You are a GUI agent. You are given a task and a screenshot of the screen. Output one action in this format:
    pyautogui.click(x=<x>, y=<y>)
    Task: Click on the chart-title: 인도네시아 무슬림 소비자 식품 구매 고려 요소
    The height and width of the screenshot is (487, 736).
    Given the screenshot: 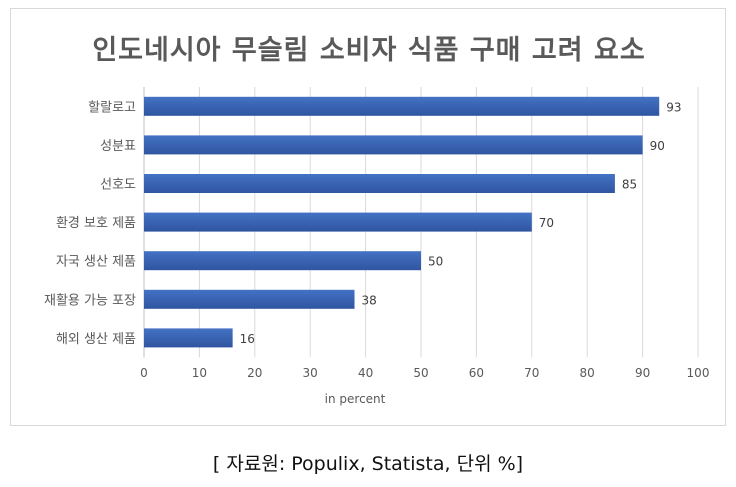 What is the action you would take?
    pyautogui.click(x=369, y=50)
    